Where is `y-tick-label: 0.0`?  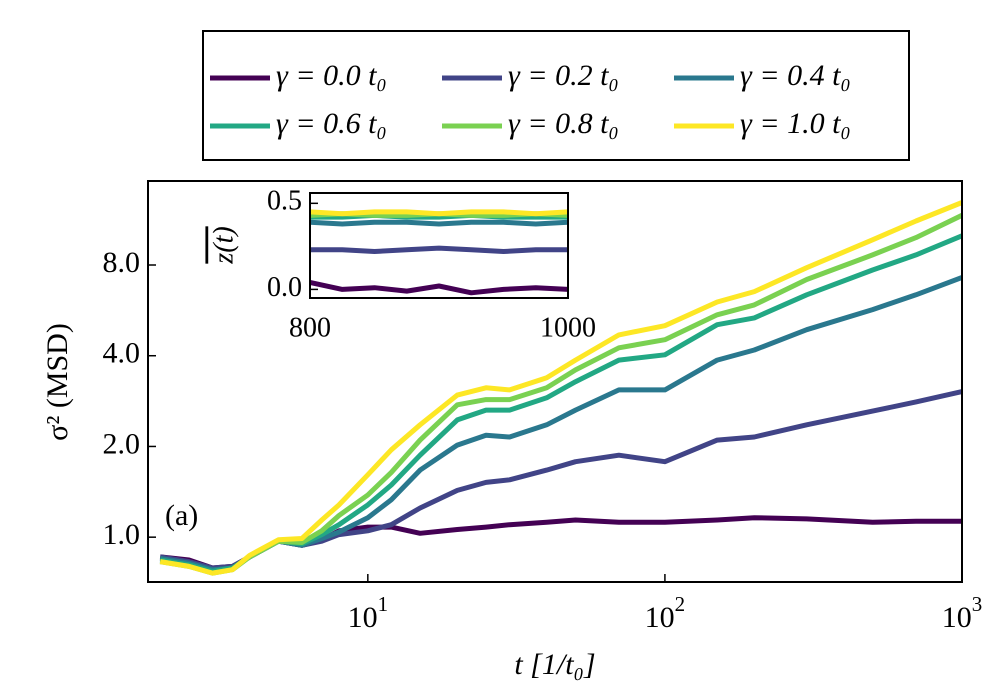
y-tick-label: 0.0 is located at coordinates (284, 287).